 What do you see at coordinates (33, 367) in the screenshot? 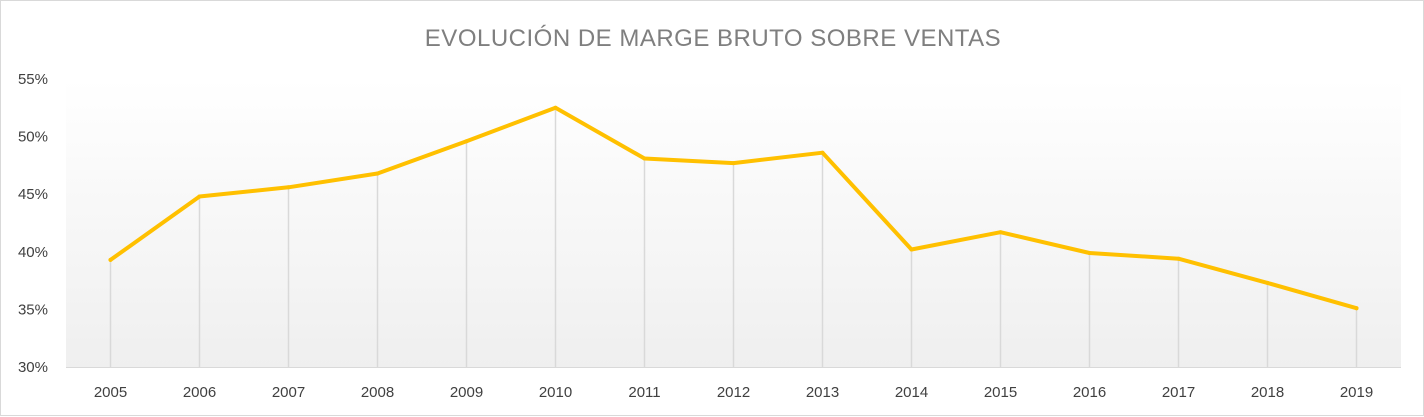
I see `y-tick-label: 30%` at bounding box center [33, 367].